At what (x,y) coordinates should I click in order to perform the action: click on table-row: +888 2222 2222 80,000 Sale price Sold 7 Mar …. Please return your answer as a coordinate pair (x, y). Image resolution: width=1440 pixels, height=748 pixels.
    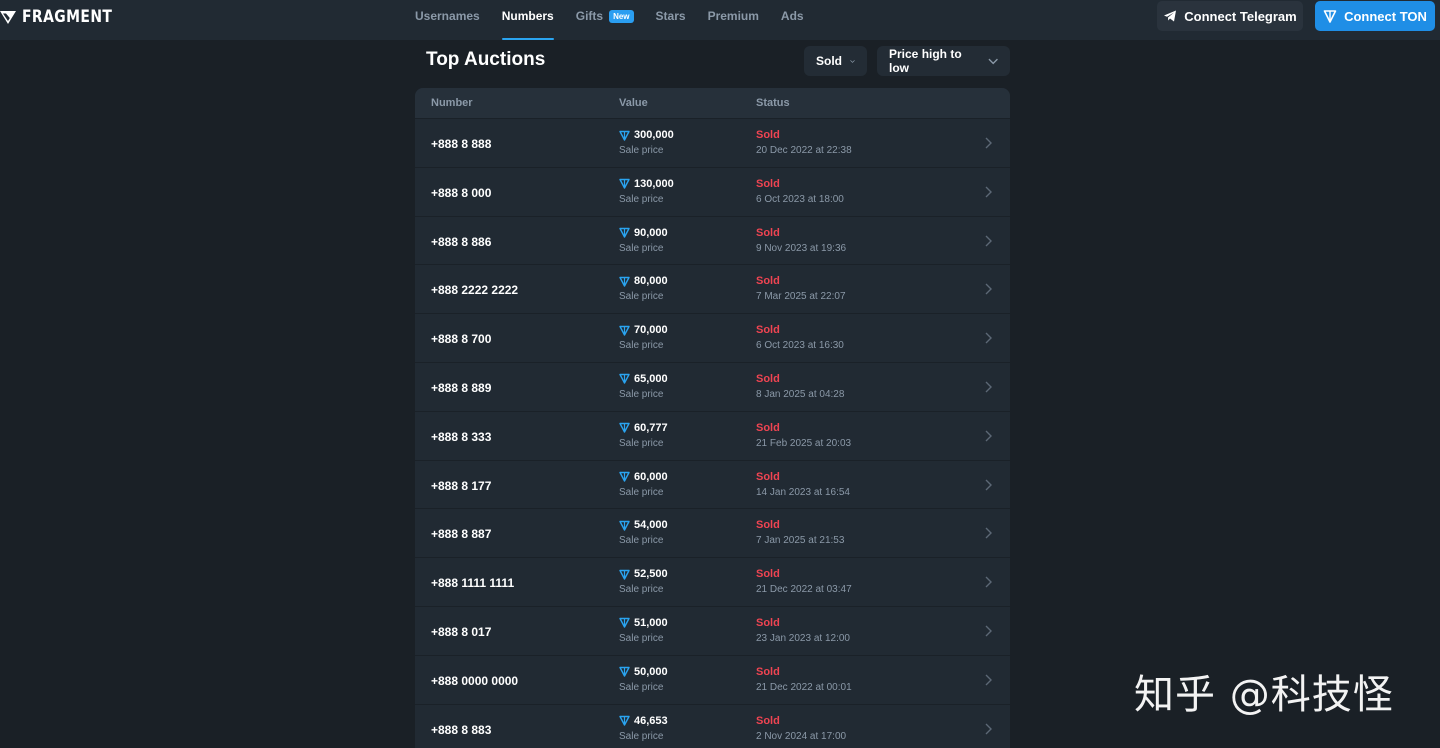
    Looking at the image, I should click on (712, 288).